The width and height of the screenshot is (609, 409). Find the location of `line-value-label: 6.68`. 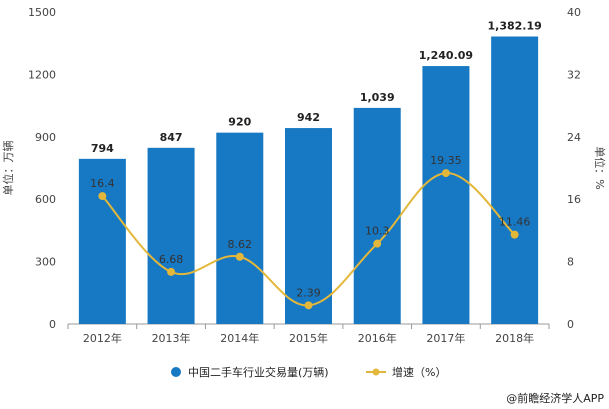

line-value-label: 6.68 is located at coordinates (171, 259).